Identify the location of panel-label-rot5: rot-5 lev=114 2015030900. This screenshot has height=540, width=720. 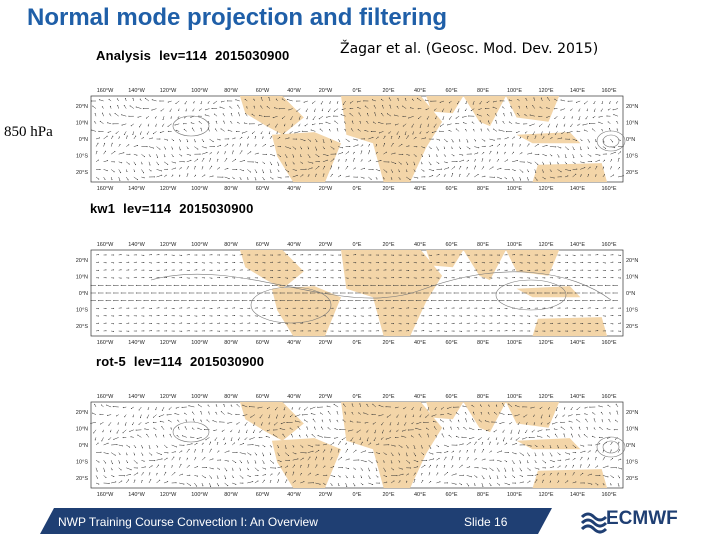
(184, 361).